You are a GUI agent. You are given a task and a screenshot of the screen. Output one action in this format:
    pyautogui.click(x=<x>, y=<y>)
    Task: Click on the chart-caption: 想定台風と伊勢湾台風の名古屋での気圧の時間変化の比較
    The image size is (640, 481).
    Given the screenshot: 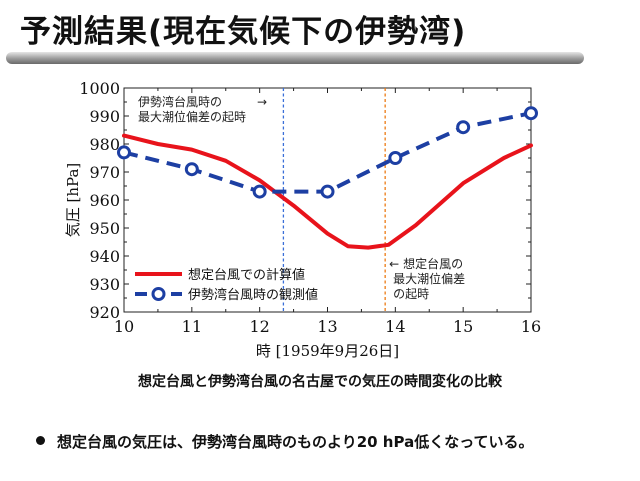 What is the action you would take?
    pyautogui.click(x=320, y=382)
    